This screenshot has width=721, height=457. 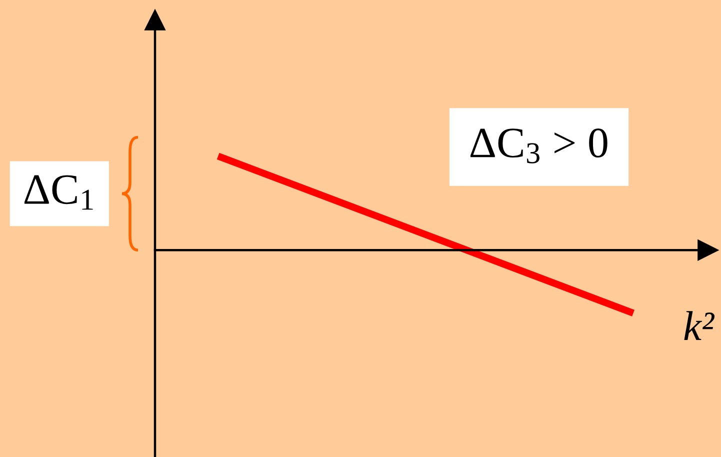 What do you see at coordinates (699, 325) in the screenshot?
I see `x-axis-title: k²` at bounding box center [699, 325].